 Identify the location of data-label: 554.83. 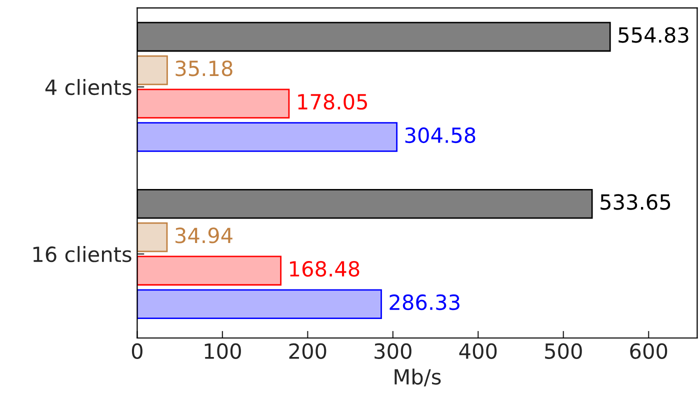
(653, 35).